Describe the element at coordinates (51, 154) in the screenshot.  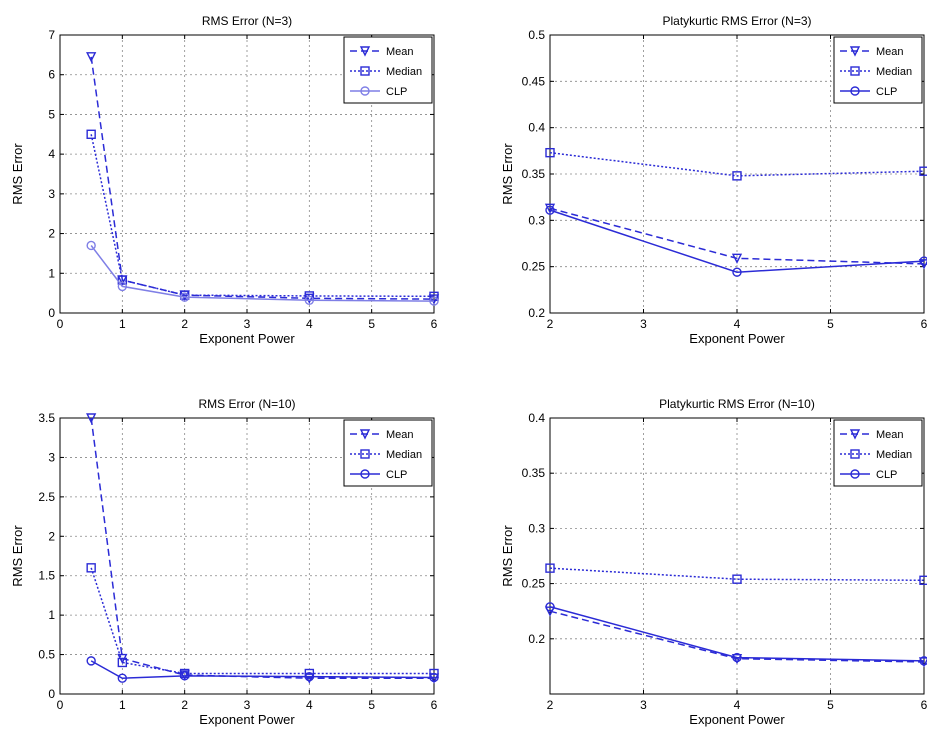
I see `y-tick-label: 4` at that location.